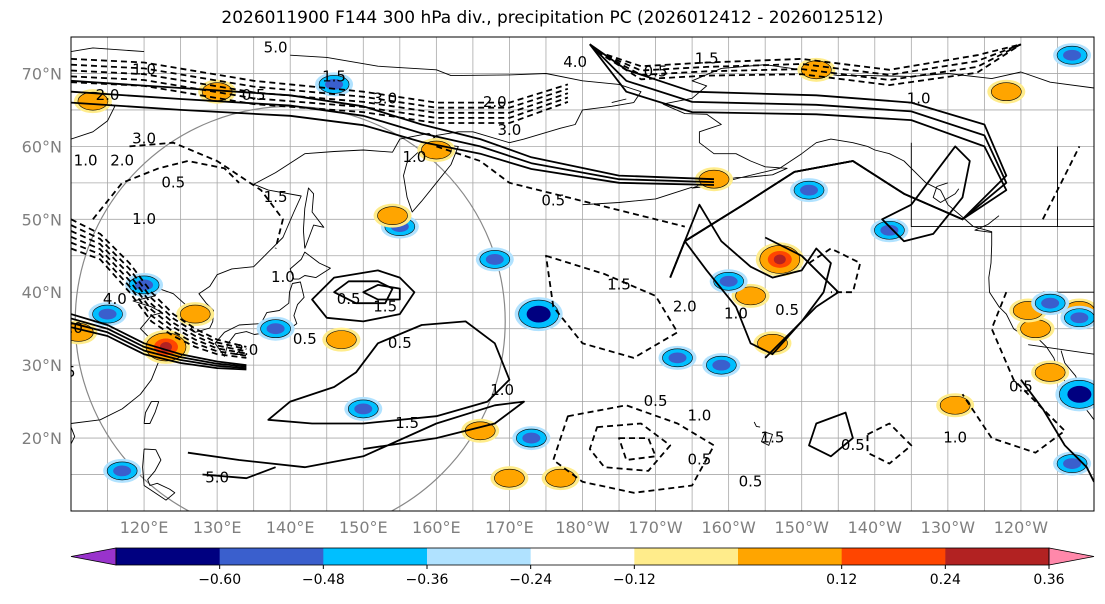  What do you see at coordinates (323, 580) in the screenshot?
I see `colorbar-tick-label: −0.48` at bounding box center [323, 580].